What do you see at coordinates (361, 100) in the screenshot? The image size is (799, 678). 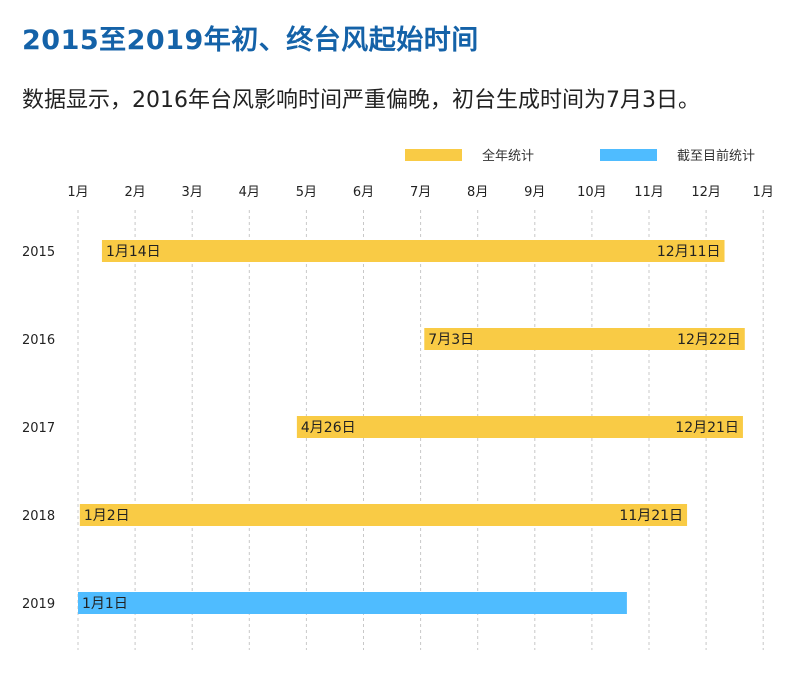 I see `chart-subtitle: 数据显示，2016年台风影响时间严重偏晚，初台生成时间为7月3日。` at bounding box center [361, 100].